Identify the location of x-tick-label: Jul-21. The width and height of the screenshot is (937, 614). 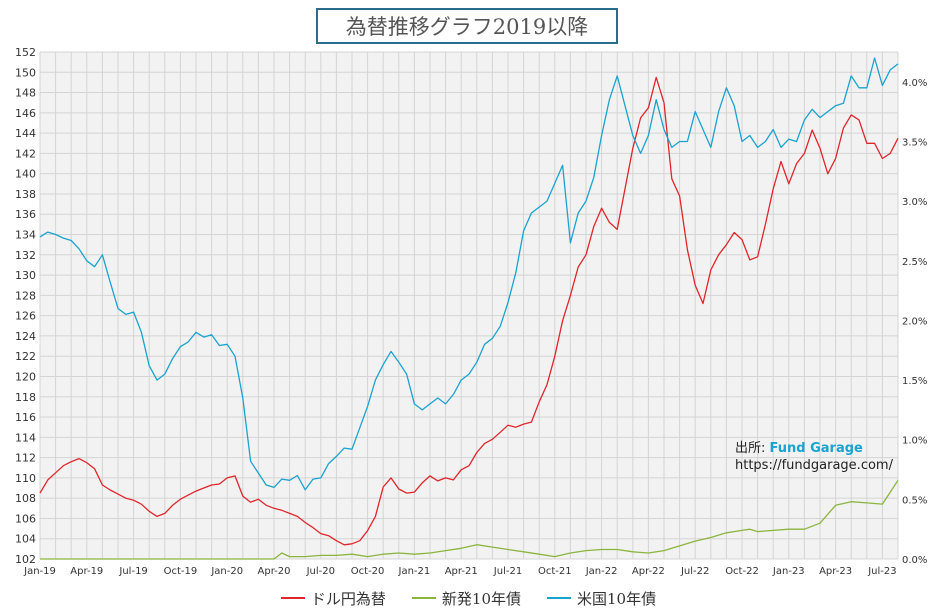
(507, 571).